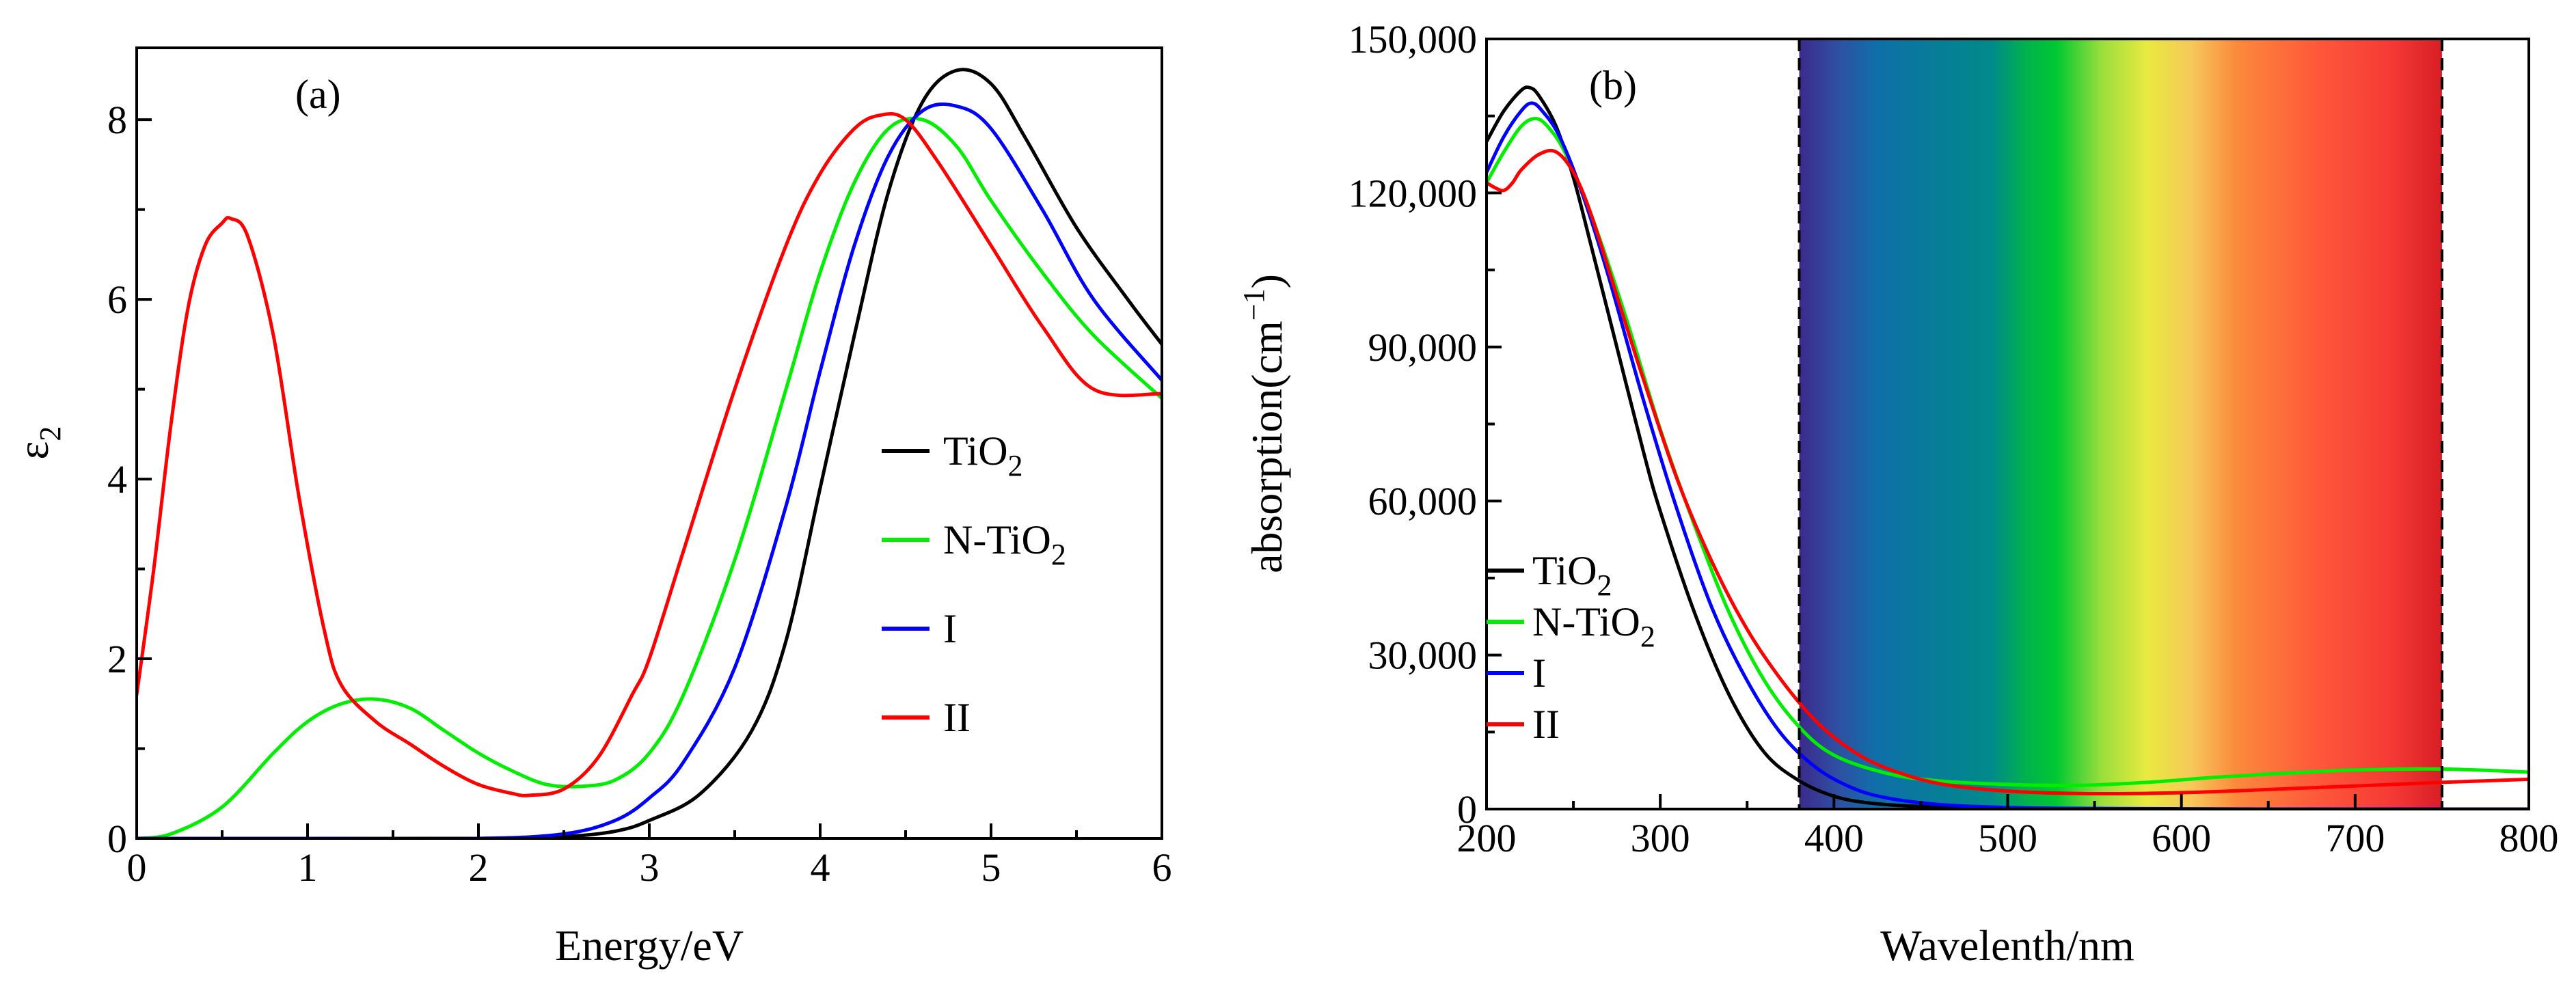 The image size is (2576, 984). Describe the element at coordinates (991, 867) in the screenshot. I see `panel-a-x-tick-label: 5` at that location.